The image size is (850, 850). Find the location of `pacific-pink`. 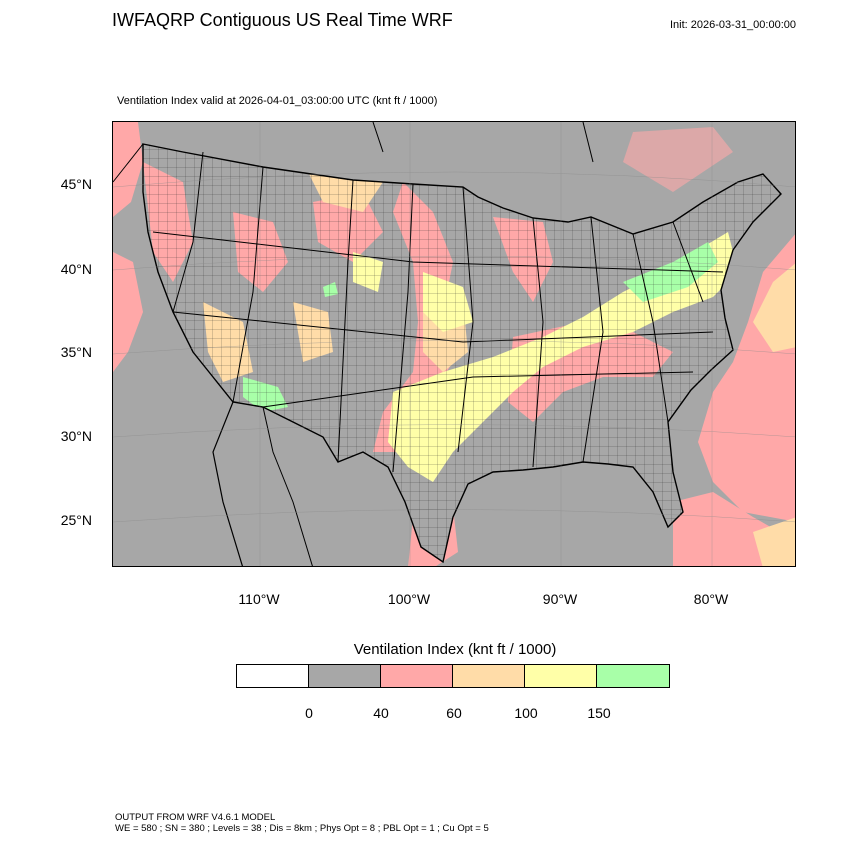

pacific-pink is located at coordinates (128, 169).